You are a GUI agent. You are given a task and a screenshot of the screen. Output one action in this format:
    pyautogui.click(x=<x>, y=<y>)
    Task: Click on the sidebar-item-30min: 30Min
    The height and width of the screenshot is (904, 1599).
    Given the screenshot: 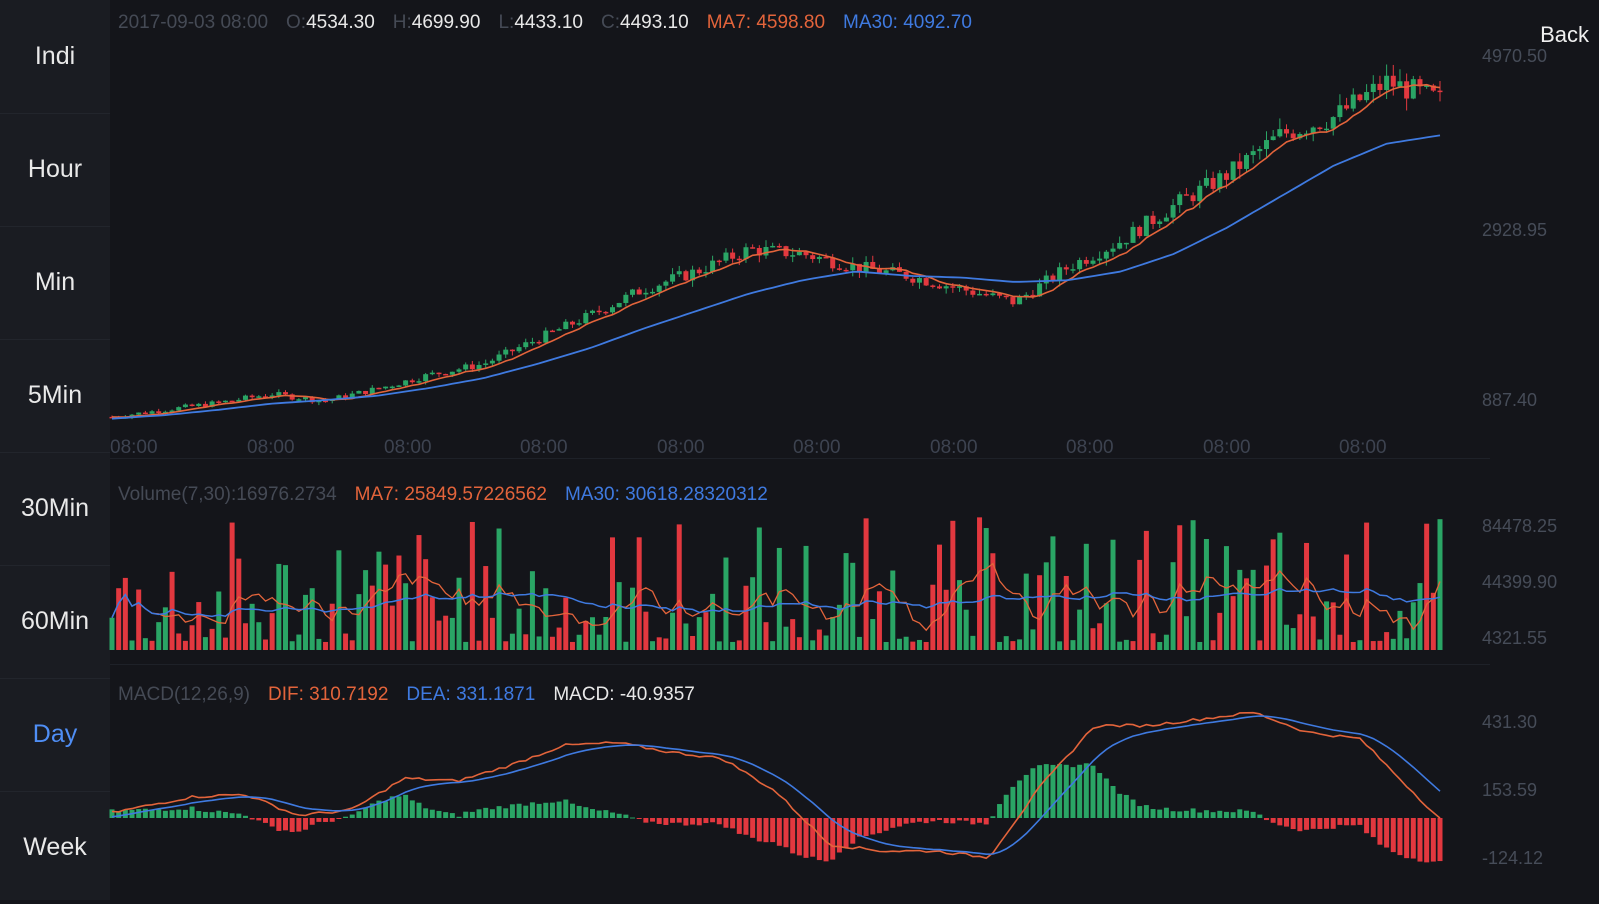 What is the action you would take?
    pyautogui.click(x=55, y=509)
    